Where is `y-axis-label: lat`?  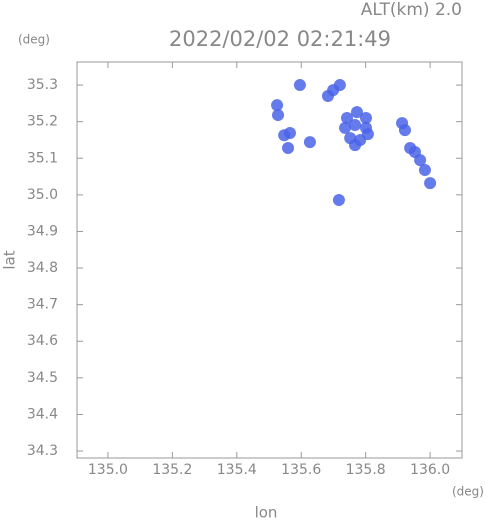 y-axis-label: lat is located at coordinates (10, 259).